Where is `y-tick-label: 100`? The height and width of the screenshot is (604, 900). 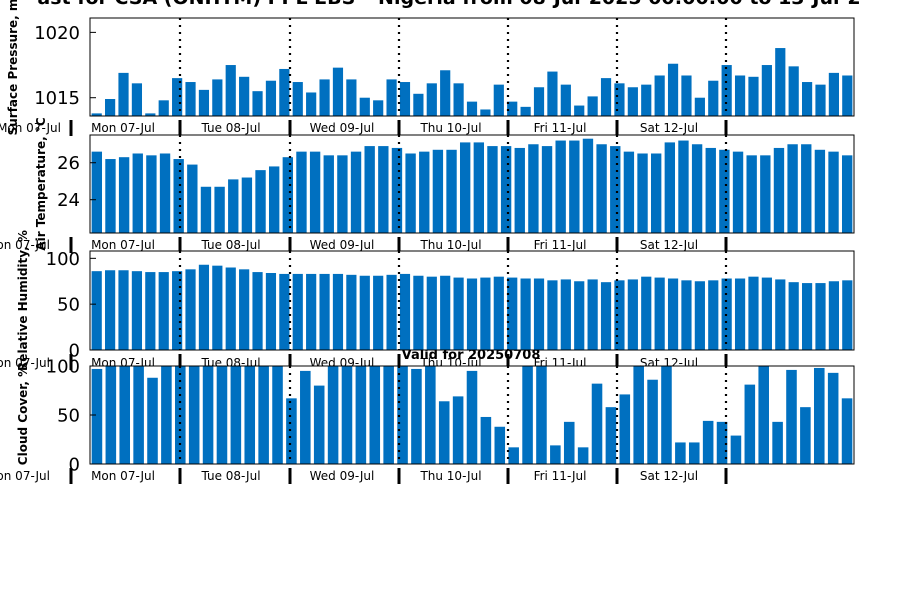 y-tick-label: 100 is located at coordinates (63, 366).